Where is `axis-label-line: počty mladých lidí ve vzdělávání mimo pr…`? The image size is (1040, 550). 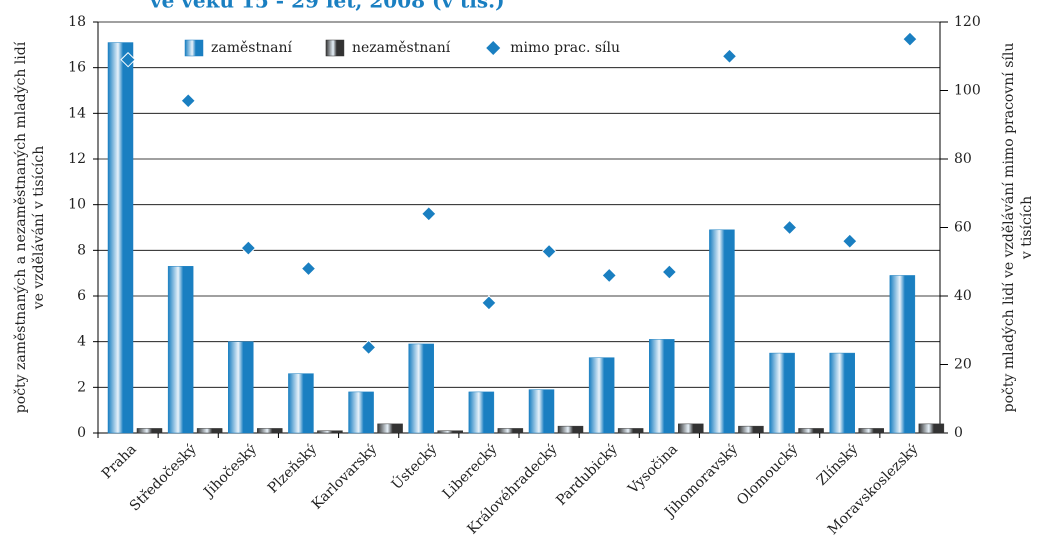 axis-label-line: počty mladých lidí ve vzdělávání mimo pr… is located at coordinates (1008, 228).